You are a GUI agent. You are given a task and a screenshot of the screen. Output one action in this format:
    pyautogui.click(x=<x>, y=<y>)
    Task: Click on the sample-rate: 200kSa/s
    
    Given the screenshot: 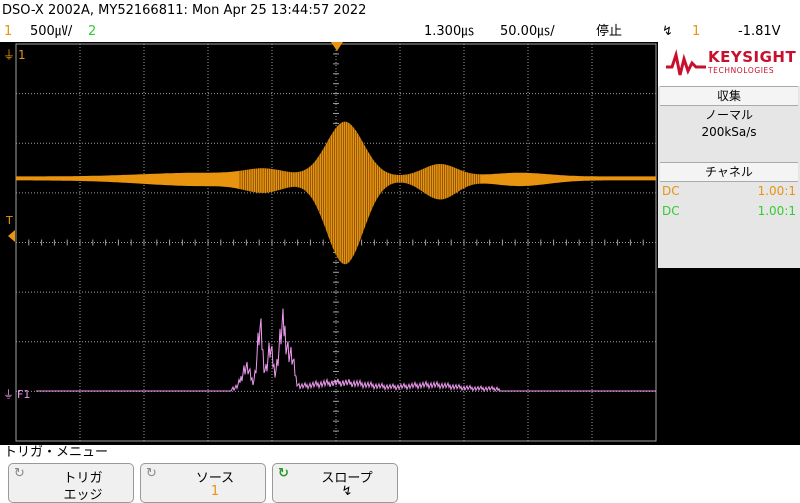 What is the action you would take?
    pyautogui.click(x=729, y=132)
    